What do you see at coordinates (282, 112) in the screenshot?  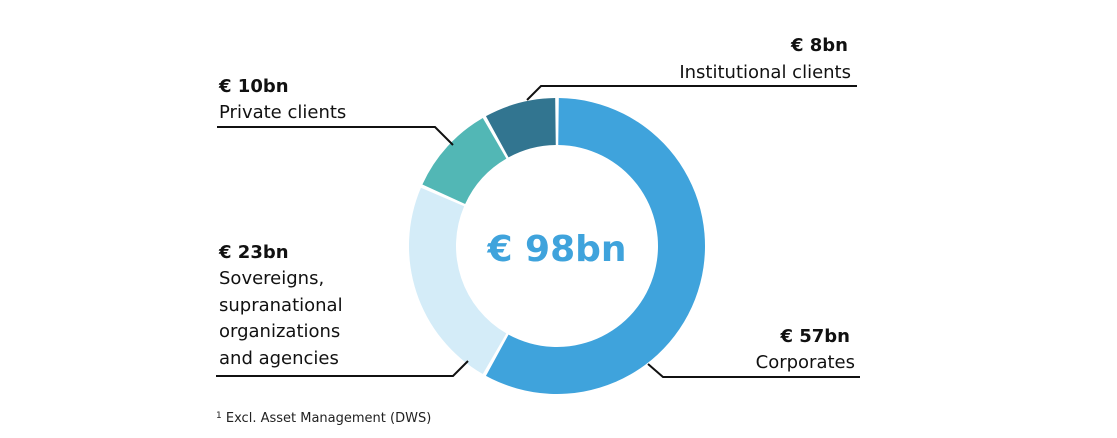 I see `category-label-private: Private clients` at bounding box center [282, 112].